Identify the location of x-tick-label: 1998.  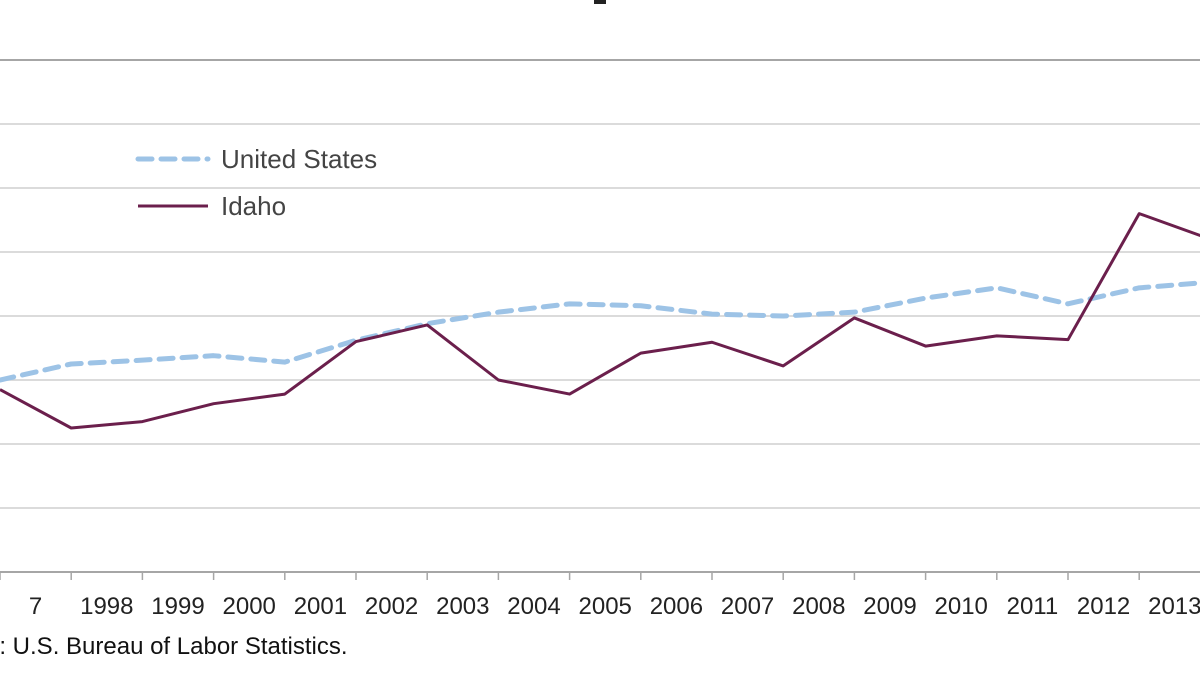
(106, 606).